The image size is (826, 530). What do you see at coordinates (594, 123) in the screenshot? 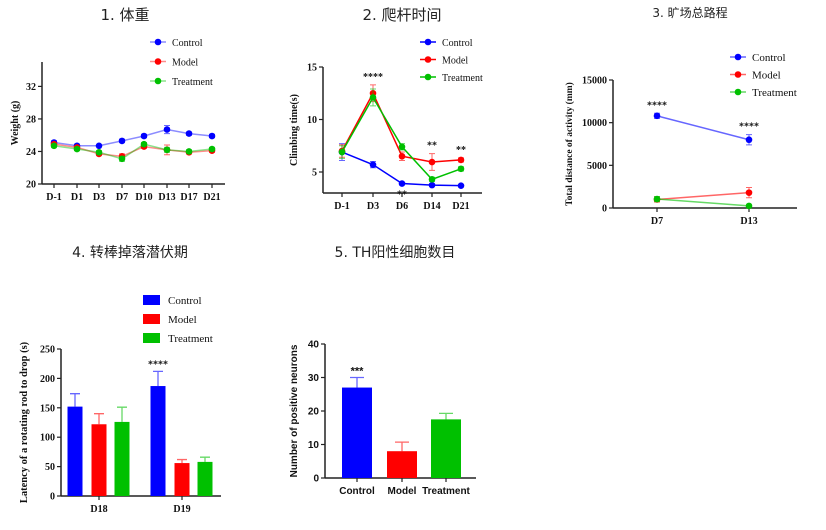
I see `y-tick-label: 10000` at bounding box center [594, 123].